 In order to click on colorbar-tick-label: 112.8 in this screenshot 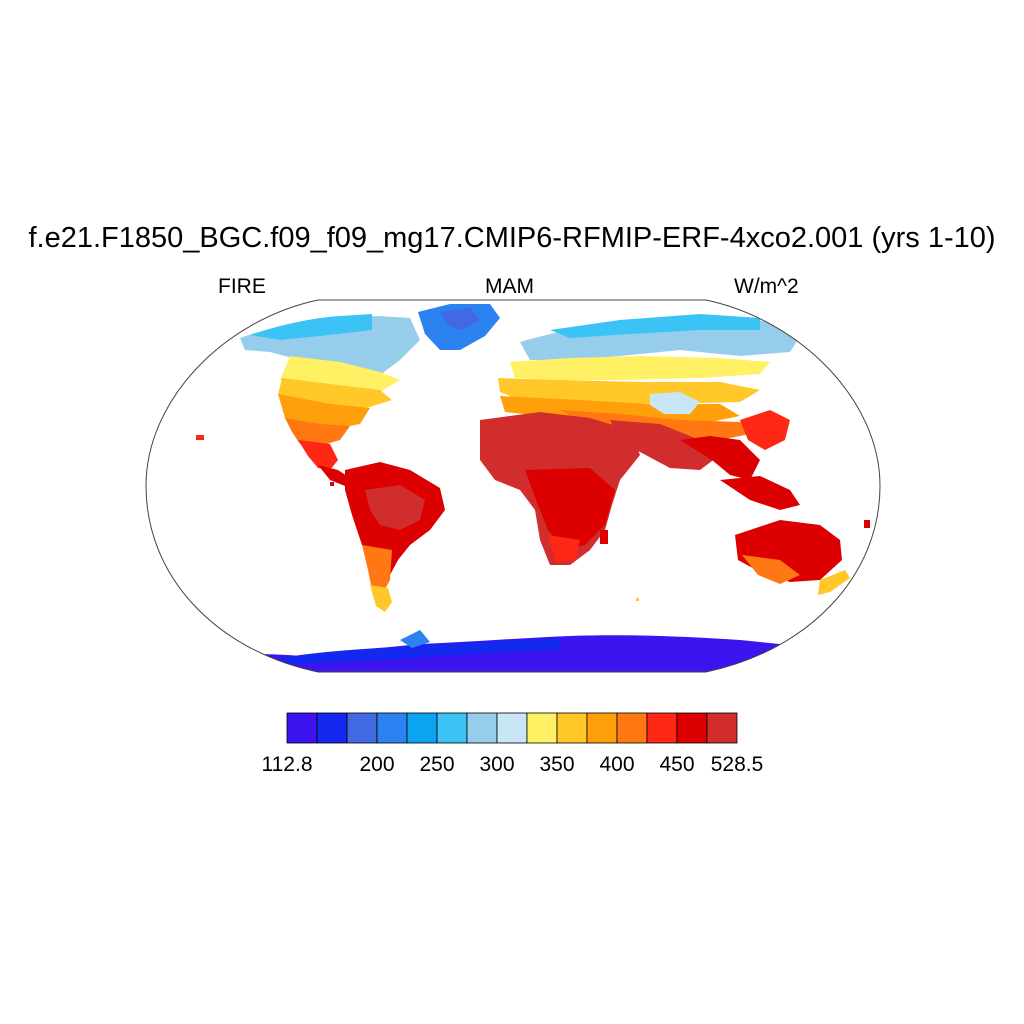, I will do `click(287, 764)`.